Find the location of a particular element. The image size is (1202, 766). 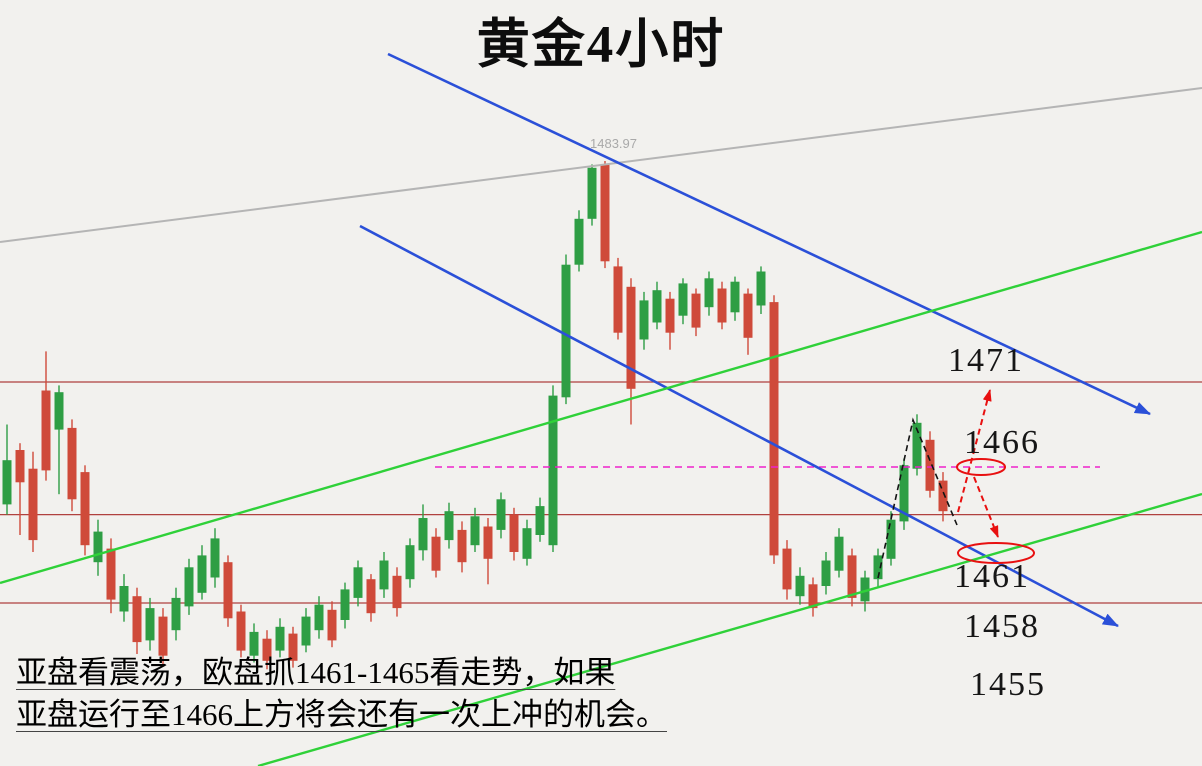

commentary-line-1: 亚盘看震荡，欧盘抓1461-1465看走势，如果 is located at coordinates (316, 672).